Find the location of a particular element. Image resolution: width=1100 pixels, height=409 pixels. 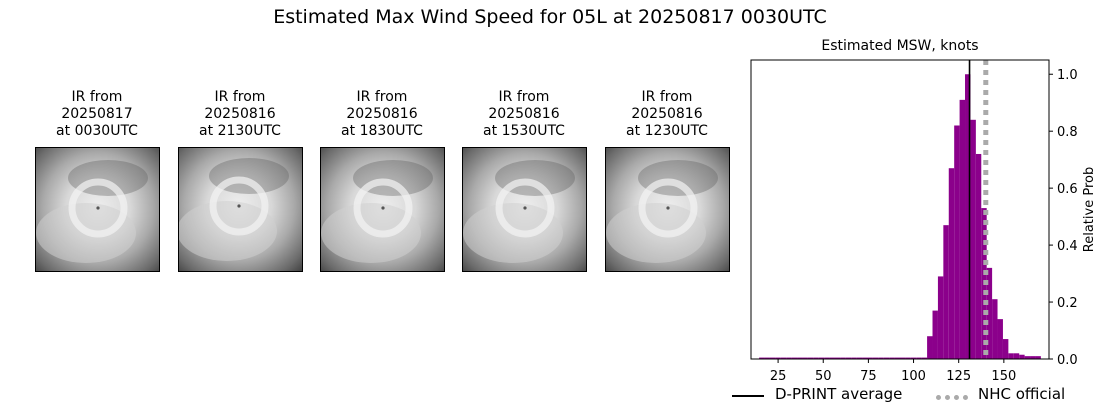

caption-time: at 1830UTC is located at coordinates (382, 131).